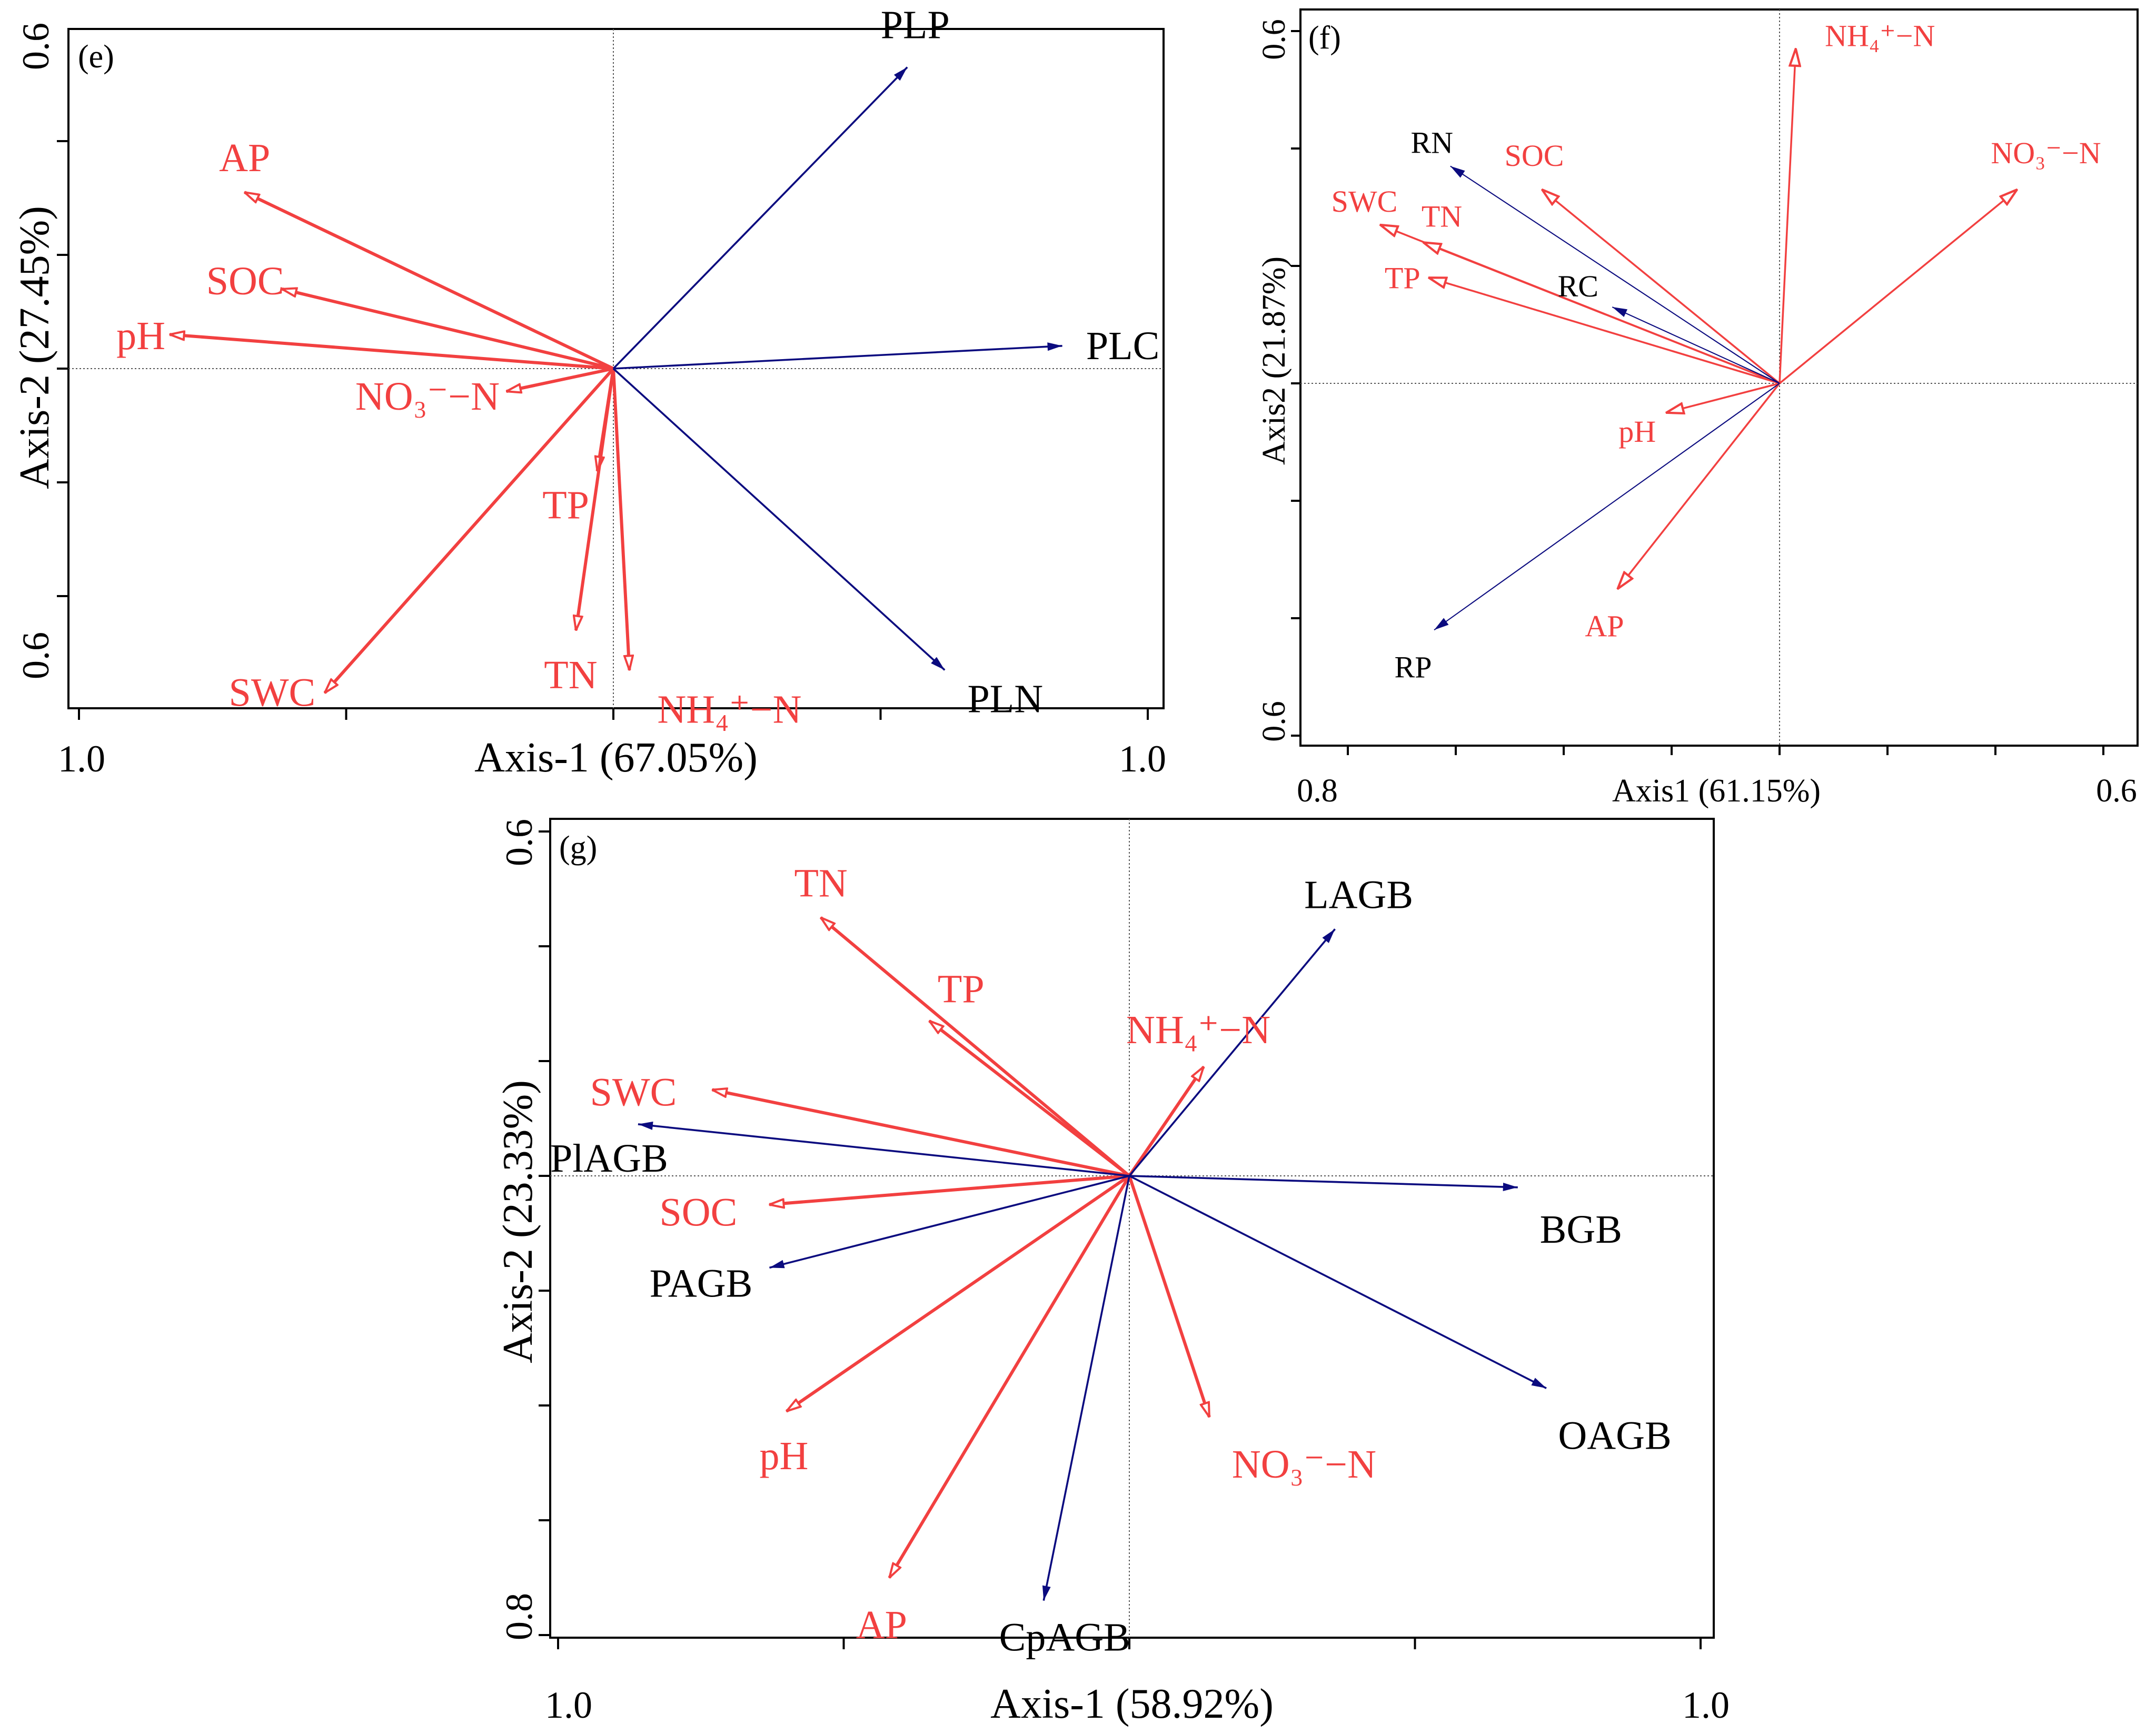 The image size is (2156, 1733). What do you see at coordinates (82, 759) in the screenshot?
I see `panel-e-x-tick-left: 1.0` at bounding box center [82, 759].